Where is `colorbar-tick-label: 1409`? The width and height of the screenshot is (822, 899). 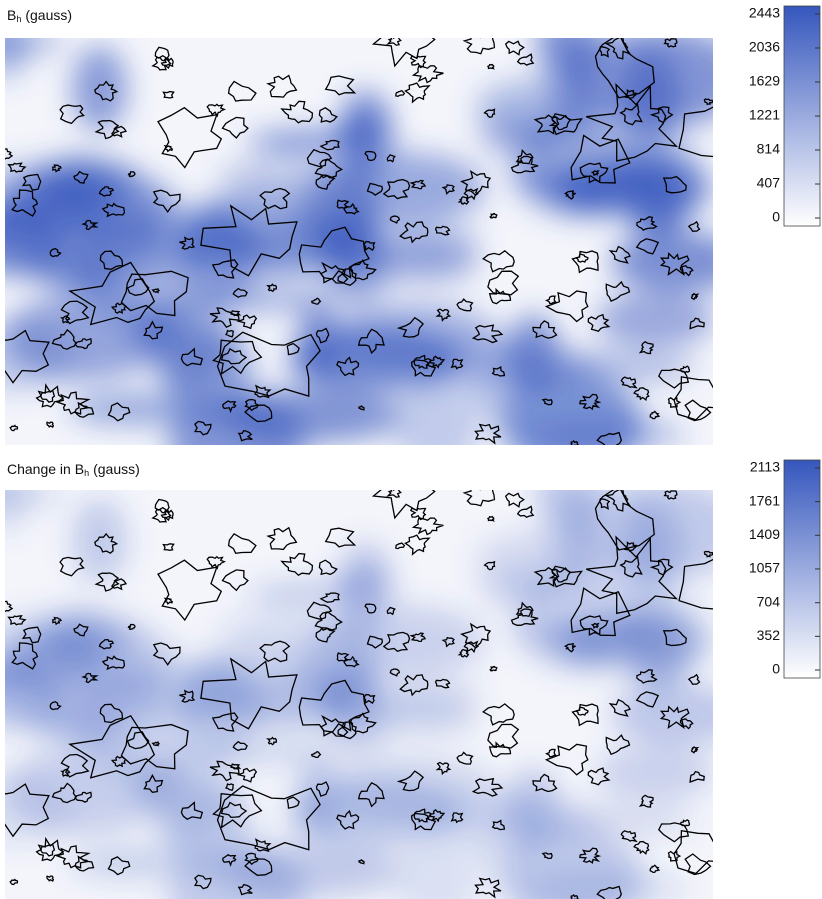 colorbar-tick-label: 1409 is located at coordinates (764, 534).